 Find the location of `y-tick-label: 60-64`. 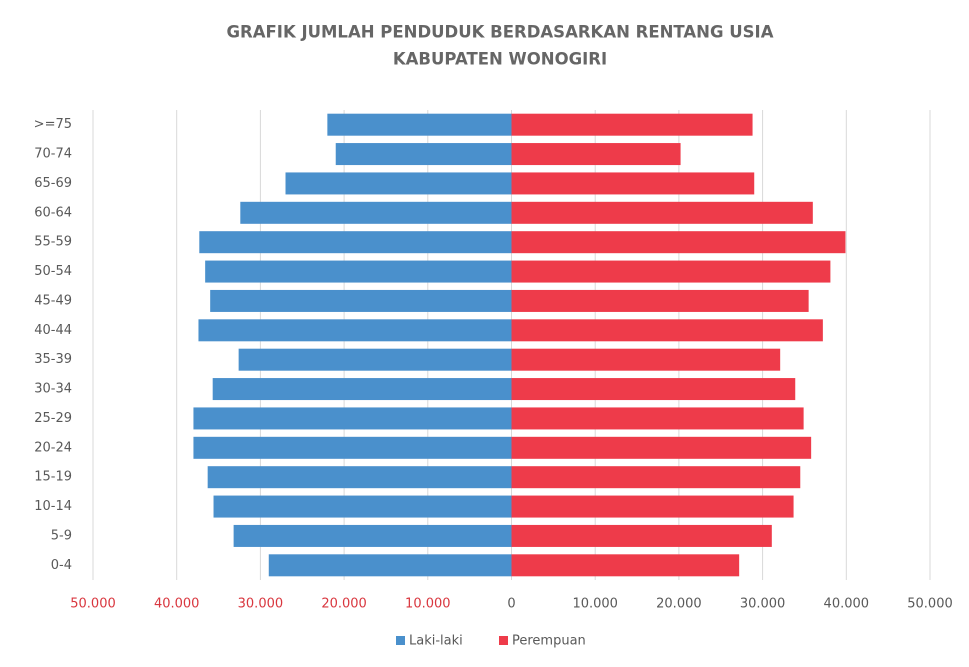

y-tick-label: 60-64 is located at coordinates (53, 212).